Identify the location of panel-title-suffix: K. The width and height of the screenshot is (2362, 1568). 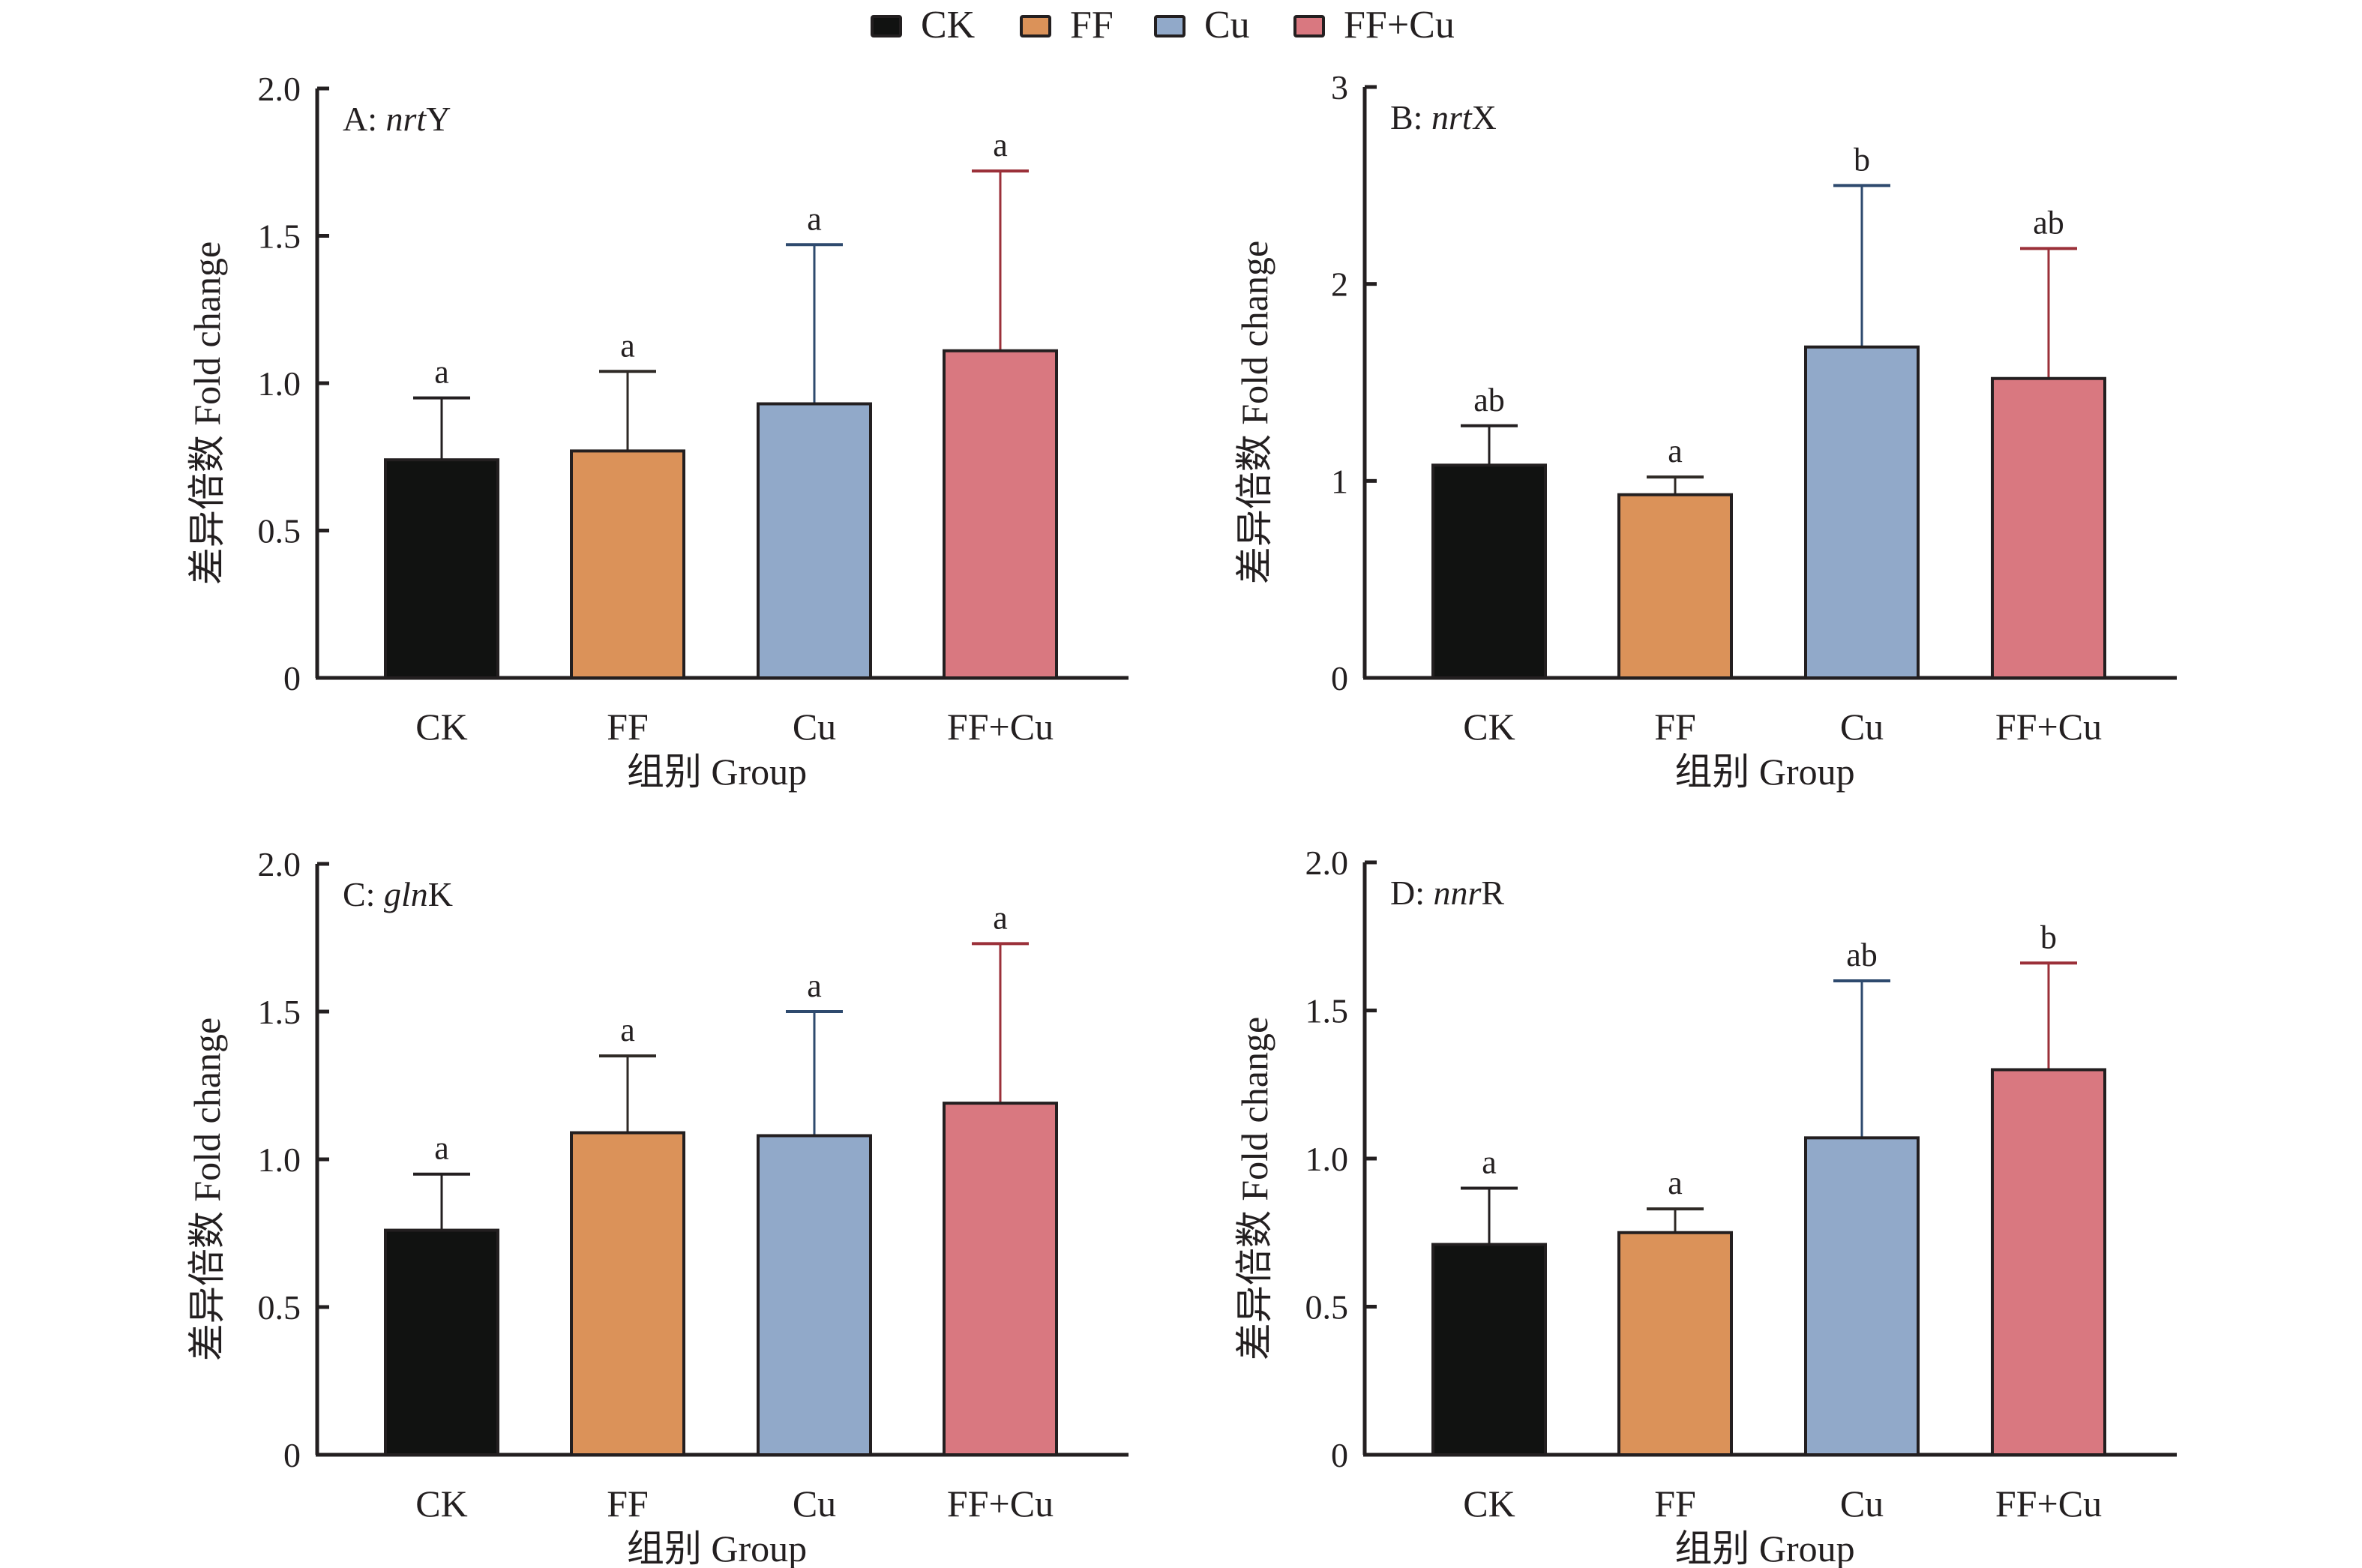
(440, 894).